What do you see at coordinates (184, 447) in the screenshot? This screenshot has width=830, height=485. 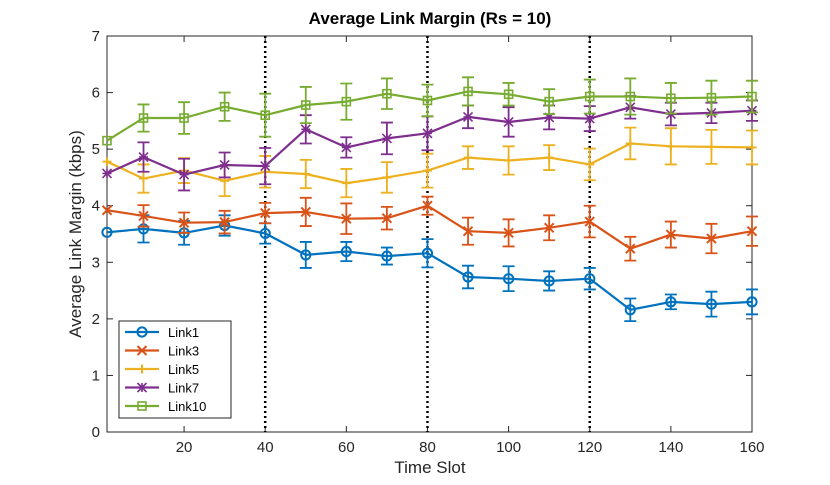 I see `x-tick-label: 20` at bounding box center [184, 447].